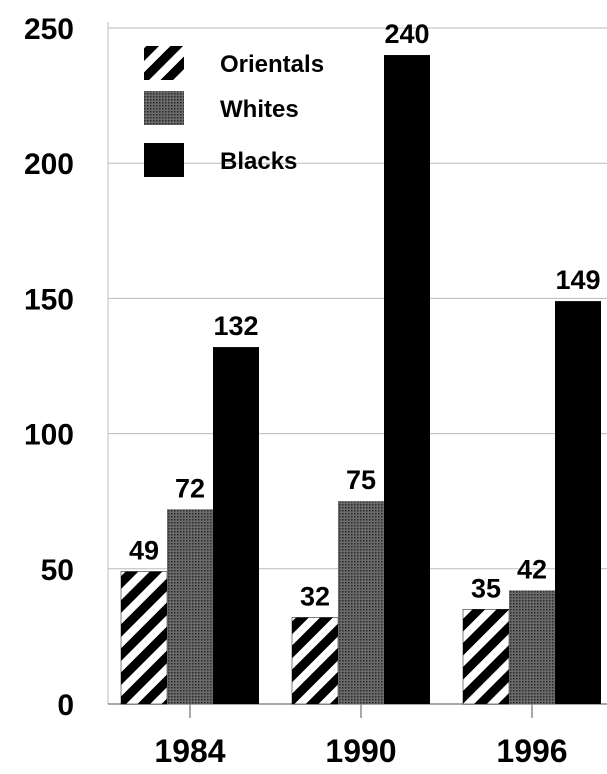  Describe the element at coordinates (486, 657) in the screenshot. I see `bar-orientals-1996` at that location.